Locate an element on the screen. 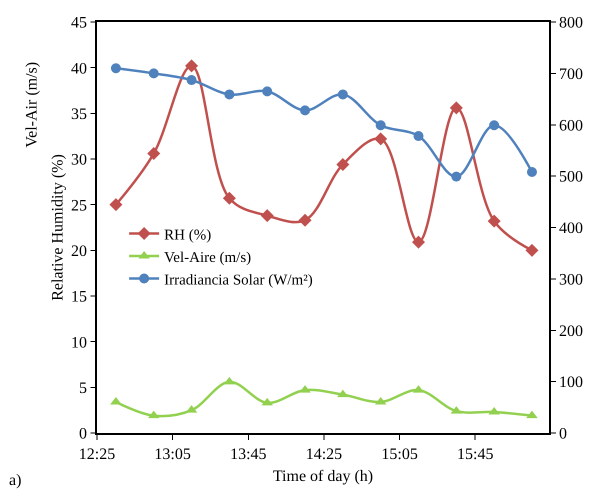 This screenshot has height=497, width=597. legend-label: RH (%) is located at coordinates (188, 235).